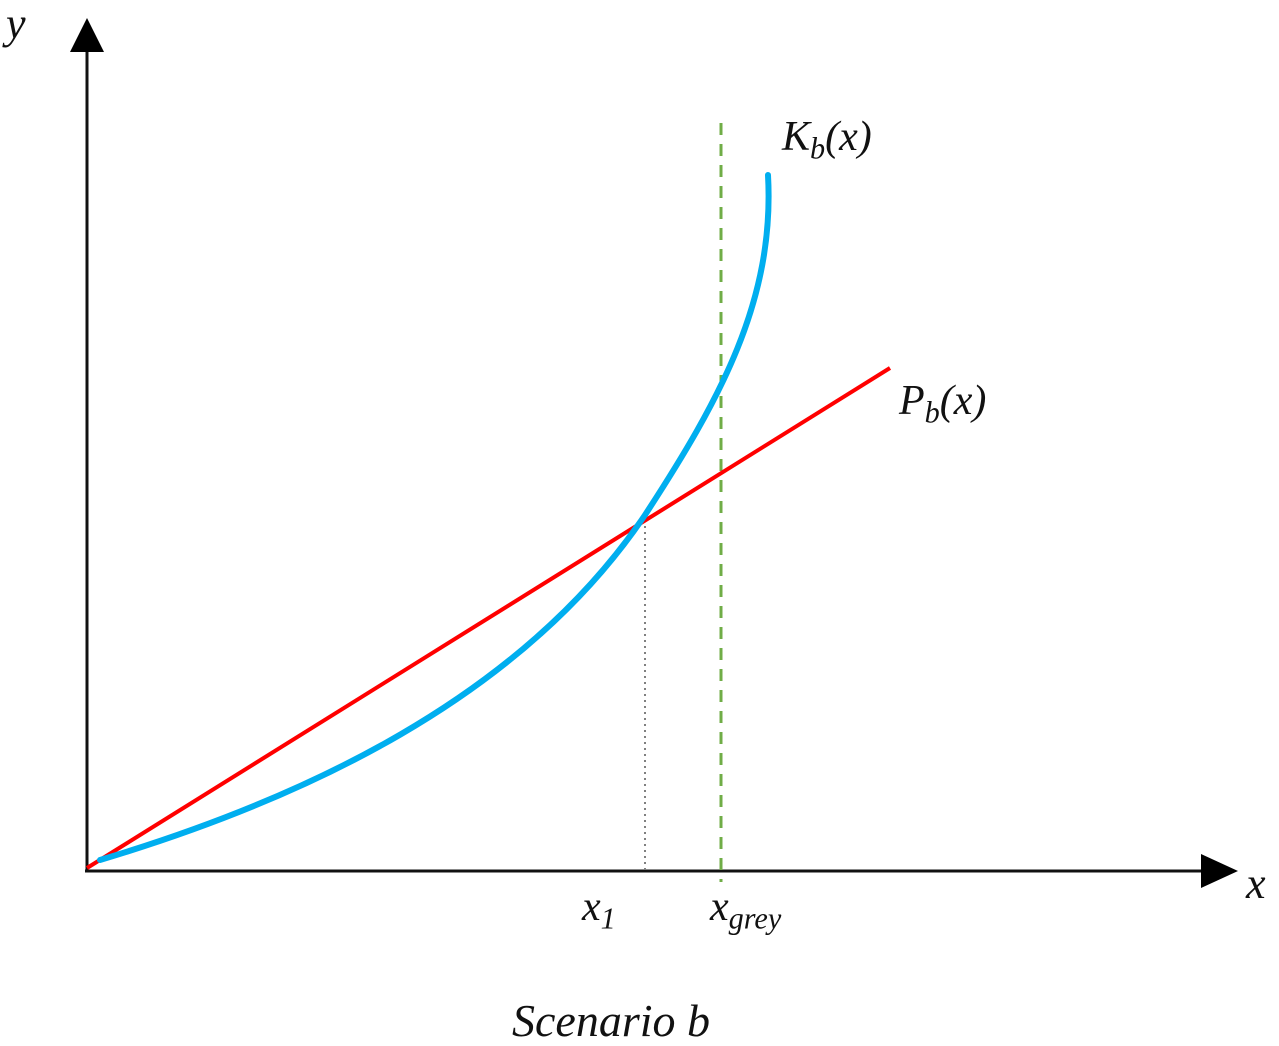 The width and height of the screenshot is (1279, 1046). I want to click on xgrey-tick-label: xgrey, so click(746, 910).